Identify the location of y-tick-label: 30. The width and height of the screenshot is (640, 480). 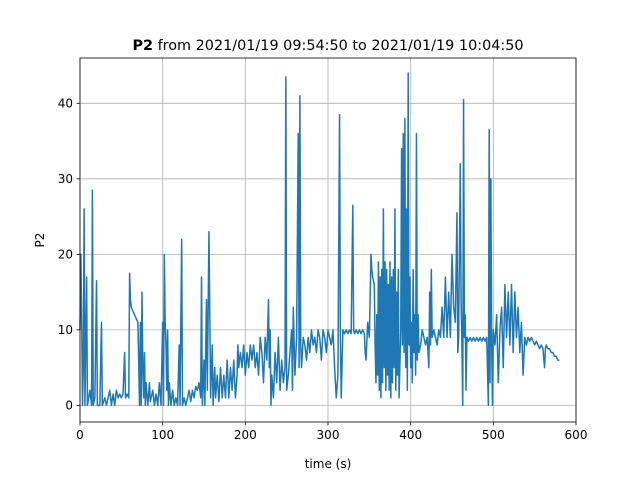
(65, 179).